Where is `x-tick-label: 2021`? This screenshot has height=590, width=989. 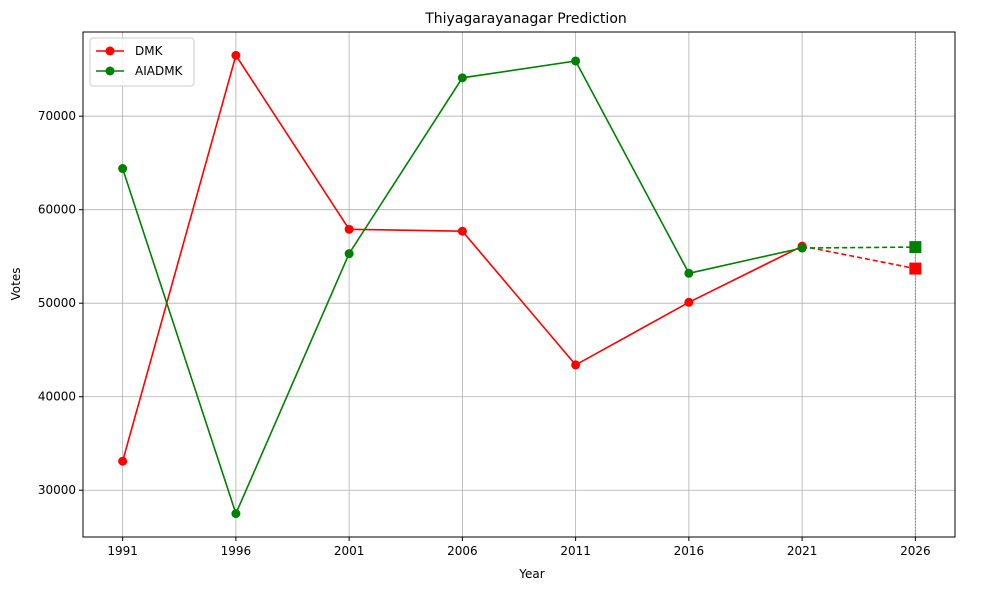 x-tick-label: 2021 is located at coordinates (802, 551).